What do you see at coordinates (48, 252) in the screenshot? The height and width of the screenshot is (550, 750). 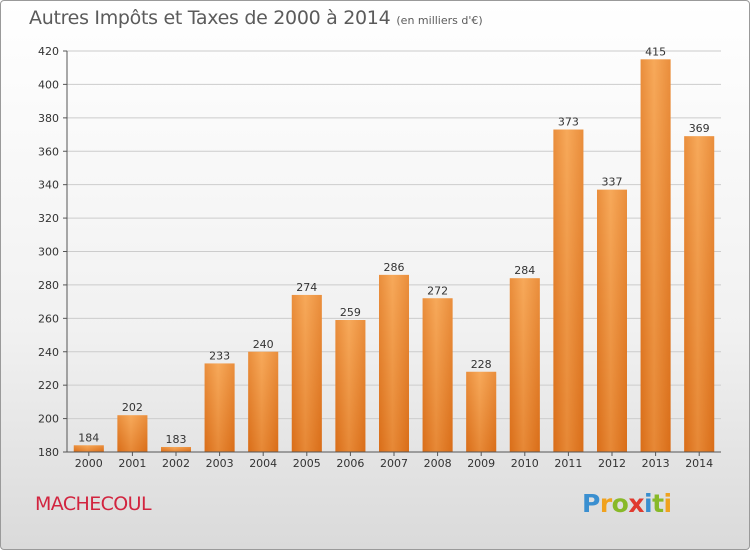 I see `y-tick-label: 300` at bounding box center [48, 252].